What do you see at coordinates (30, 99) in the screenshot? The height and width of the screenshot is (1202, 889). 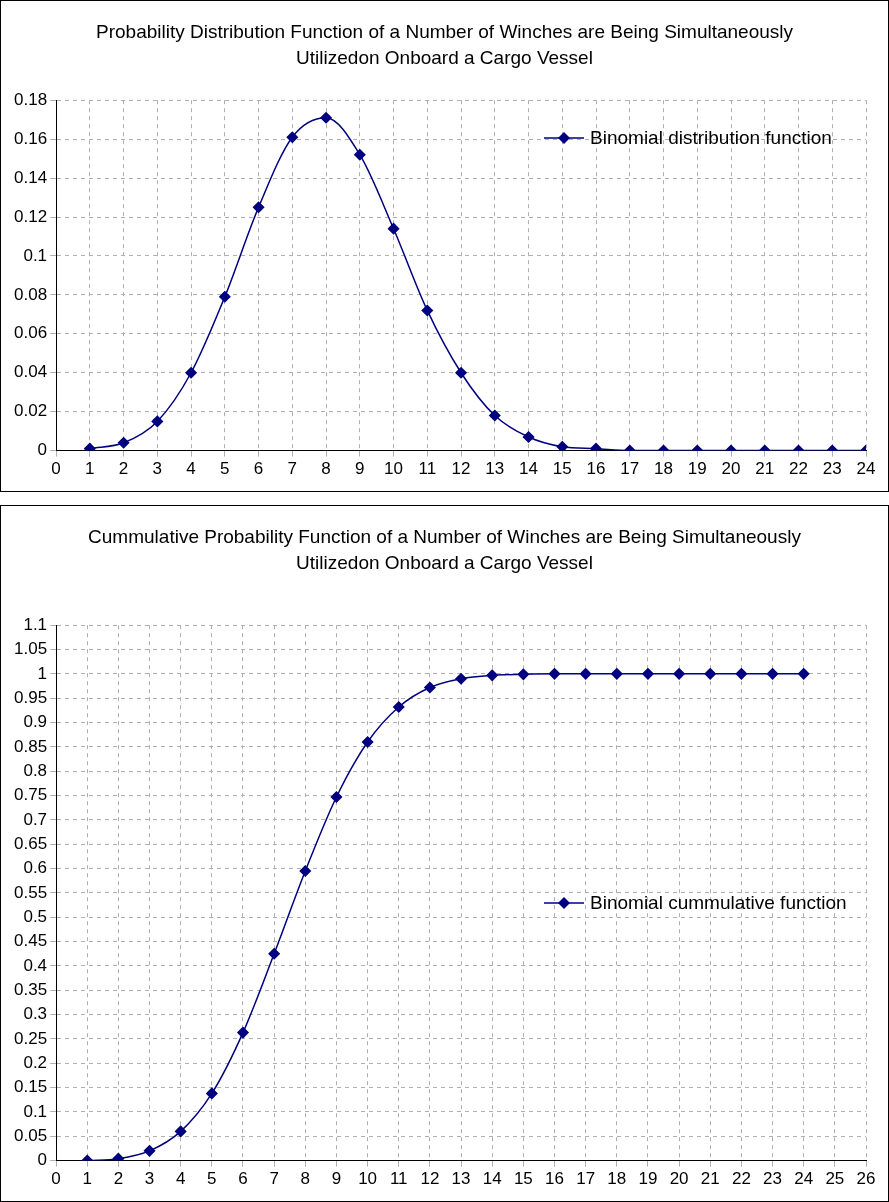 I see `y-tick-label: 0.18` at bounding box center [30, 99].